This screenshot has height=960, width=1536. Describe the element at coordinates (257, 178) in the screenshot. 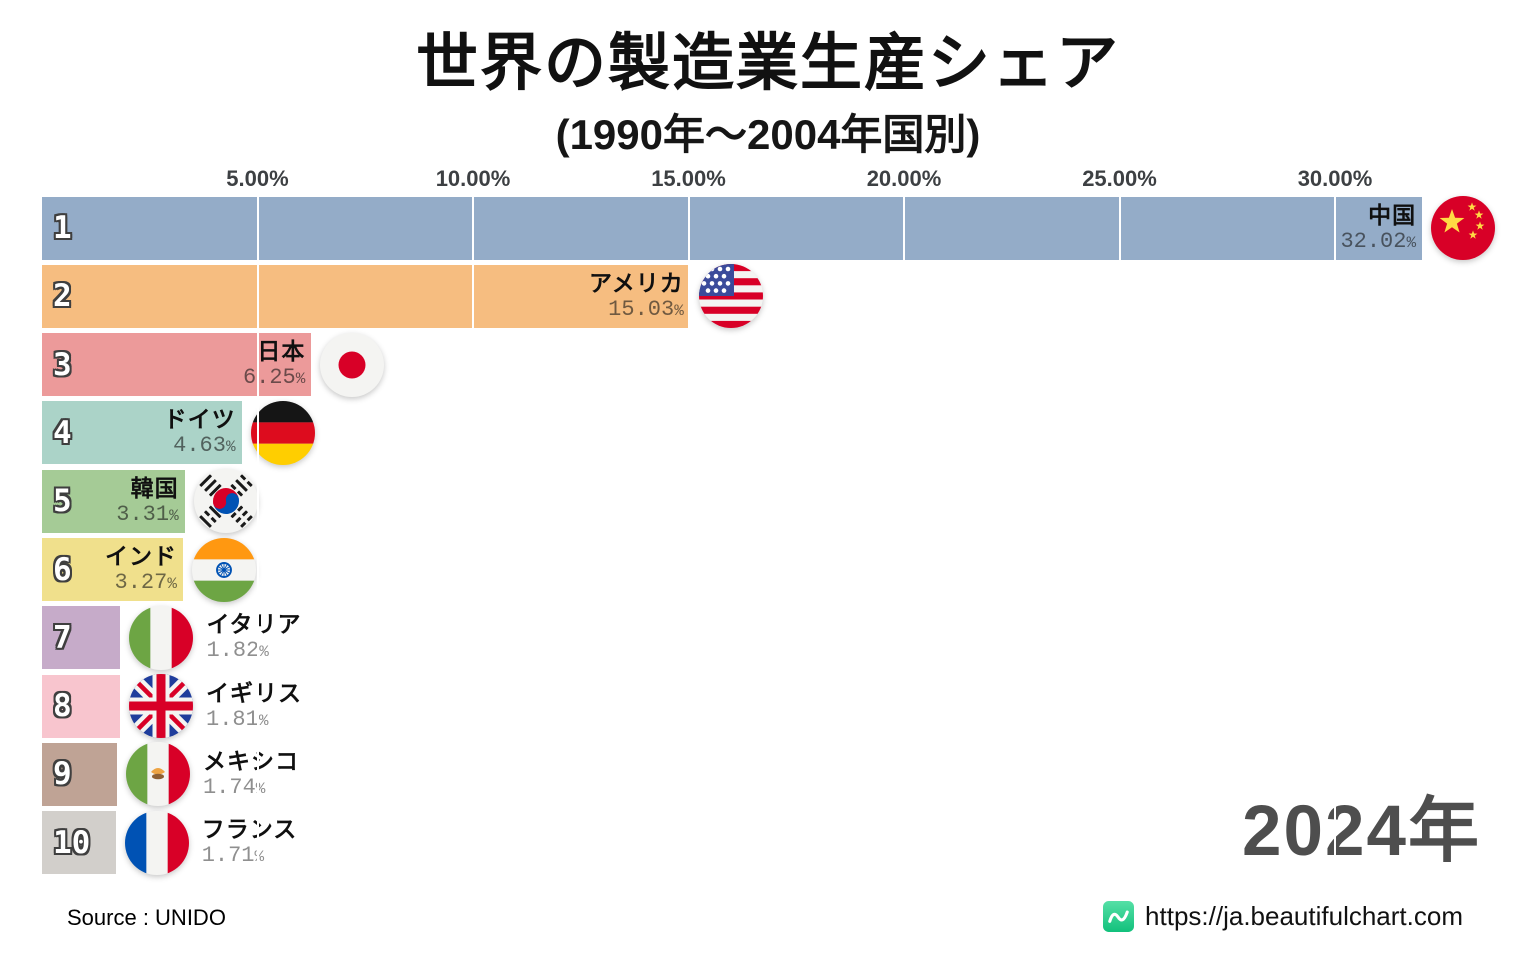

I see `axis-tick-label: 5.00%` at that location.